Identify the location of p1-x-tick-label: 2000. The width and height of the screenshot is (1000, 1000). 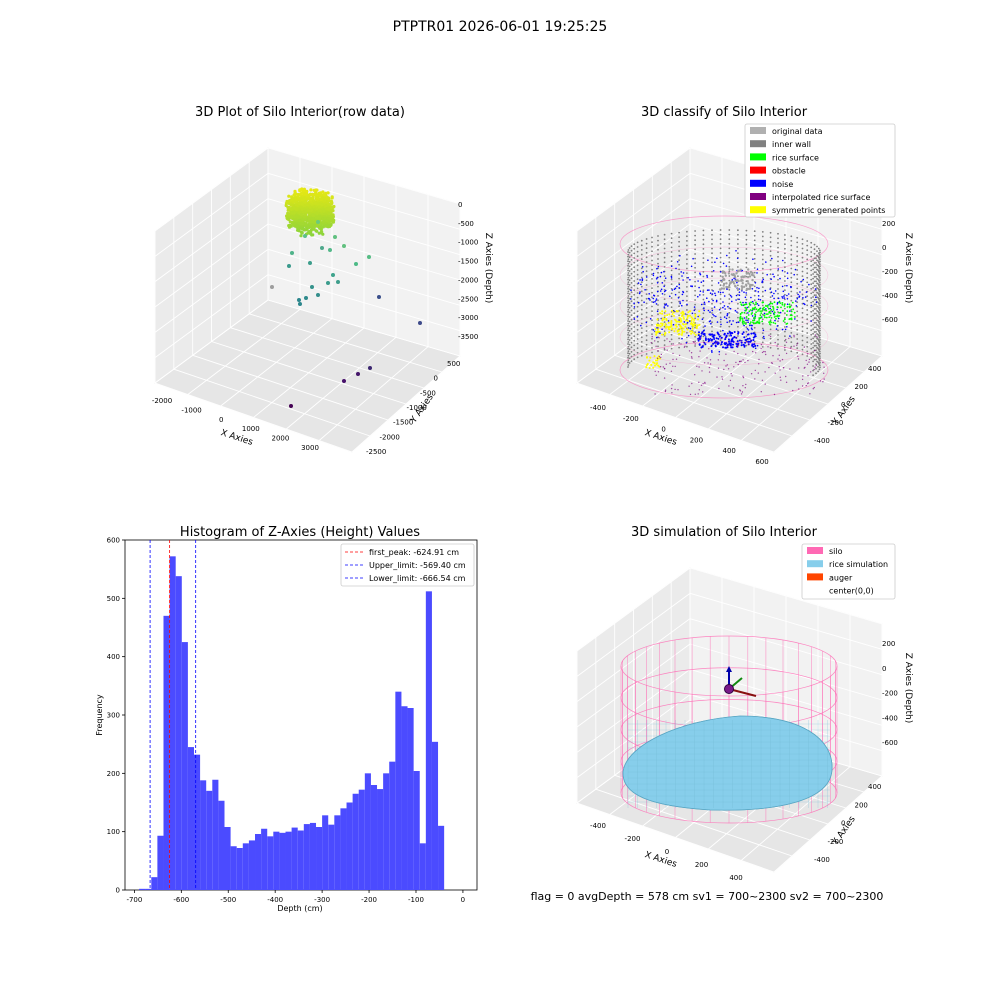
(280, 439).